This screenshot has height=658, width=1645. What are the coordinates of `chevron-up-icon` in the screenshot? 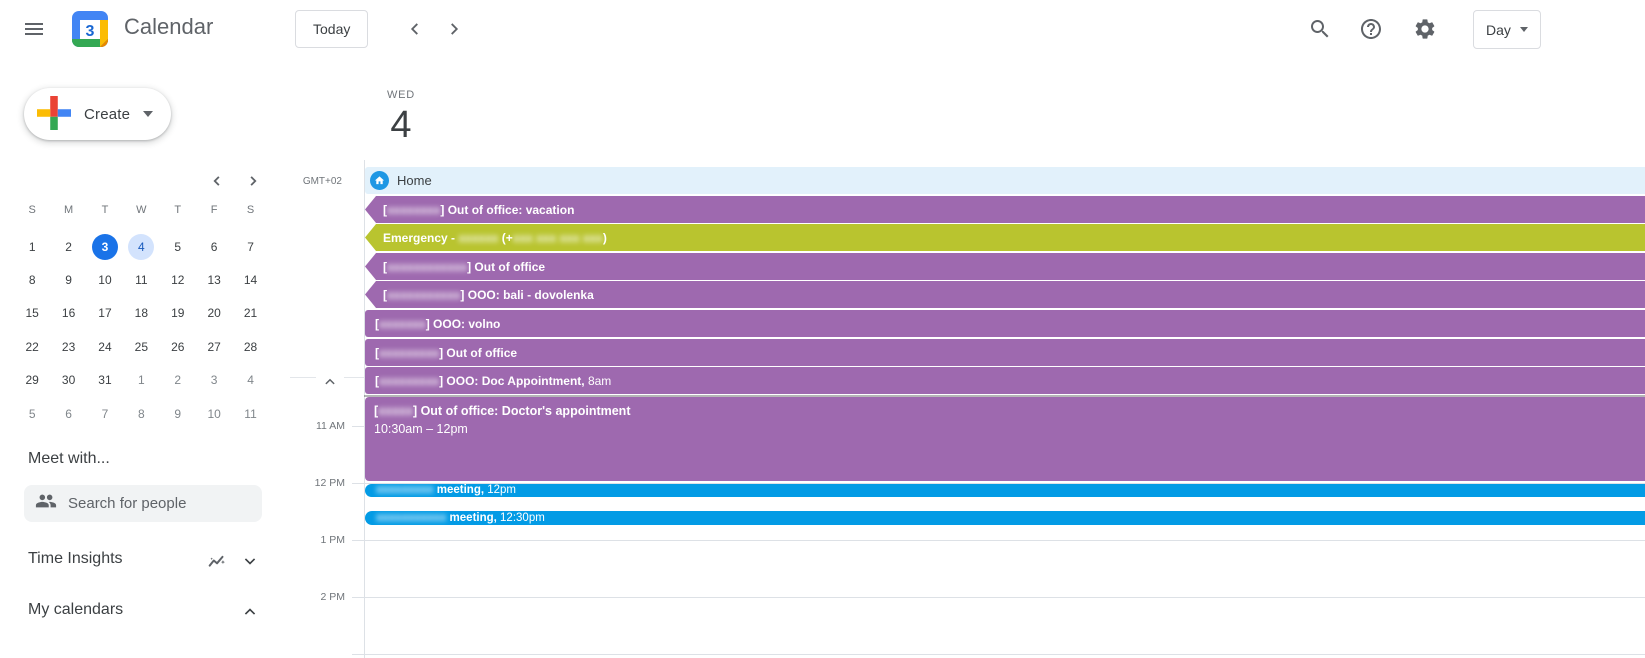 It's located at (330, 383).